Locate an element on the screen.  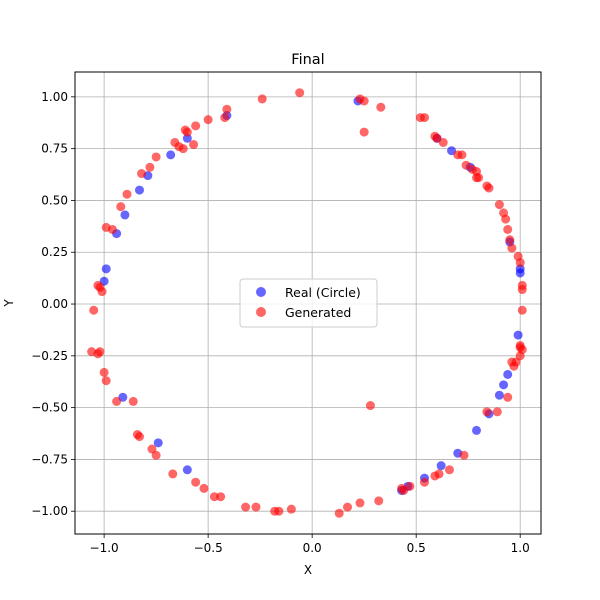
legend: Real (Circle) Generated is located at coordinates (308, 303).